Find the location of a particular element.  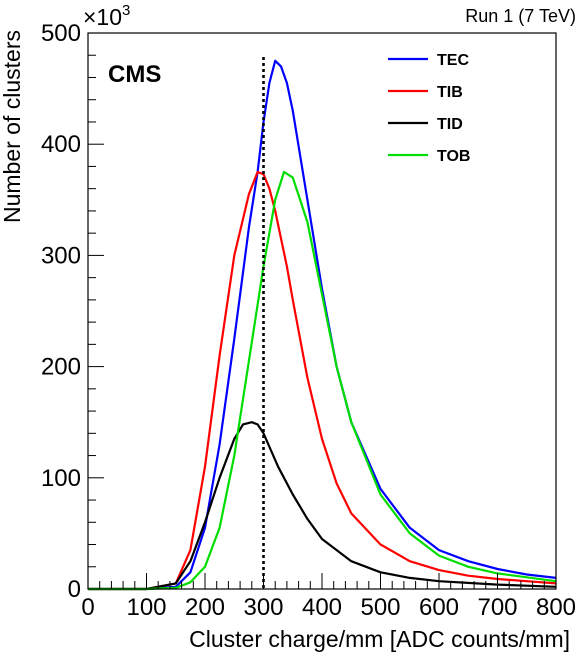

legend: TEC TIB TID TOB is located at coordinates (429, 108).